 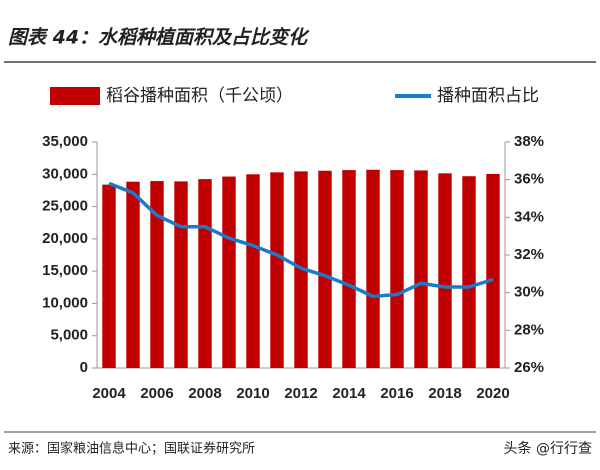 I want to click on y2-tick-label: 38%, so click(x=529, y=141).